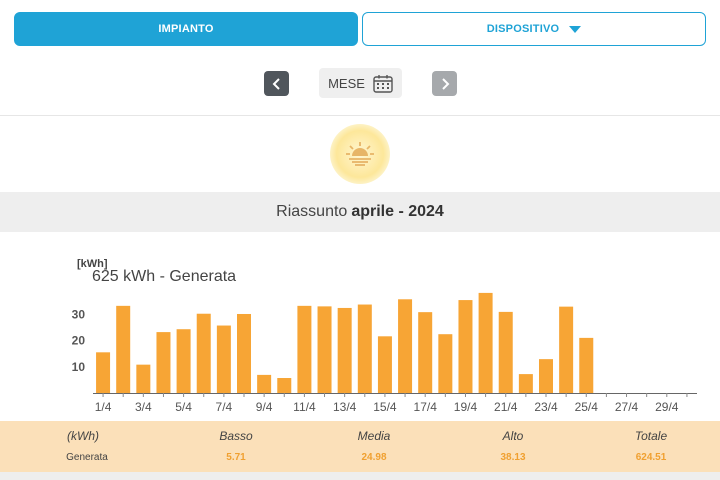 The height and width of the screenshot is (480, 720). What do you see at coordinates (264, 407) in the screenshot?
I see `x-tick-label: 9/4` at bounding box center [264, 407].